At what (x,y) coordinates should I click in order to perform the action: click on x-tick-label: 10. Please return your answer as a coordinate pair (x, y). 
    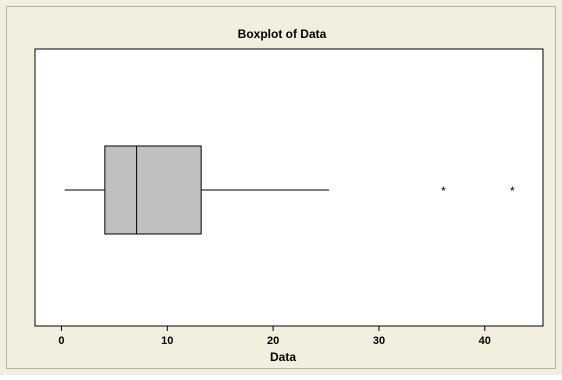
    Looking at the image, I should click on (167, 341).